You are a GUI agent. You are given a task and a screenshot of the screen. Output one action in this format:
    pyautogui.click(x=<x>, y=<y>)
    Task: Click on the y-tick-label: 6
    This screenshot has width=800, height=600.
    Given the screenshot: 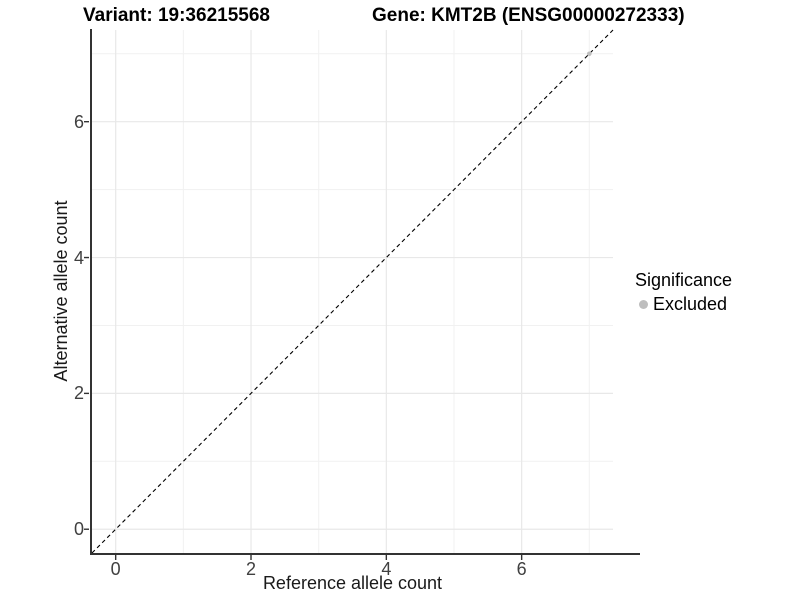 What is the action you would take?
    pyautogui.click(x=78, y=121)
    